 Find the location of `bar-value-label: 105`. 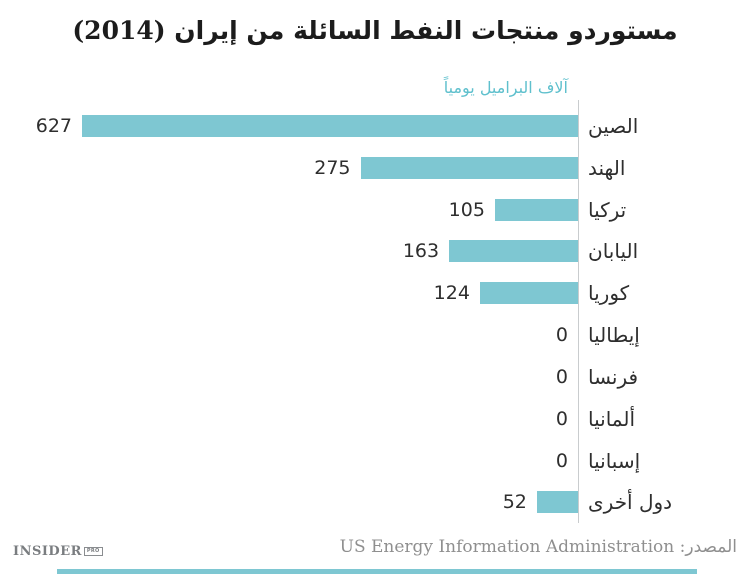

bar-value-label: 105 is located at coordinates (466, 209).